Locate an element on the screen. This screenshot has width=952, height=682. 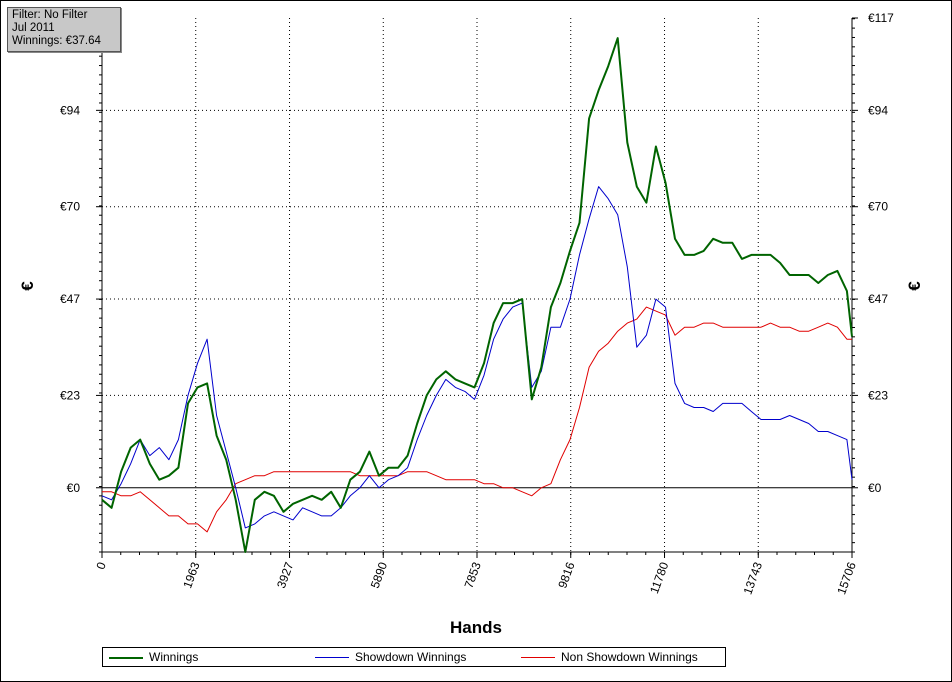
legend-label-non-showdown: Non Showdown Winnings is located at coordinates (629, 657).